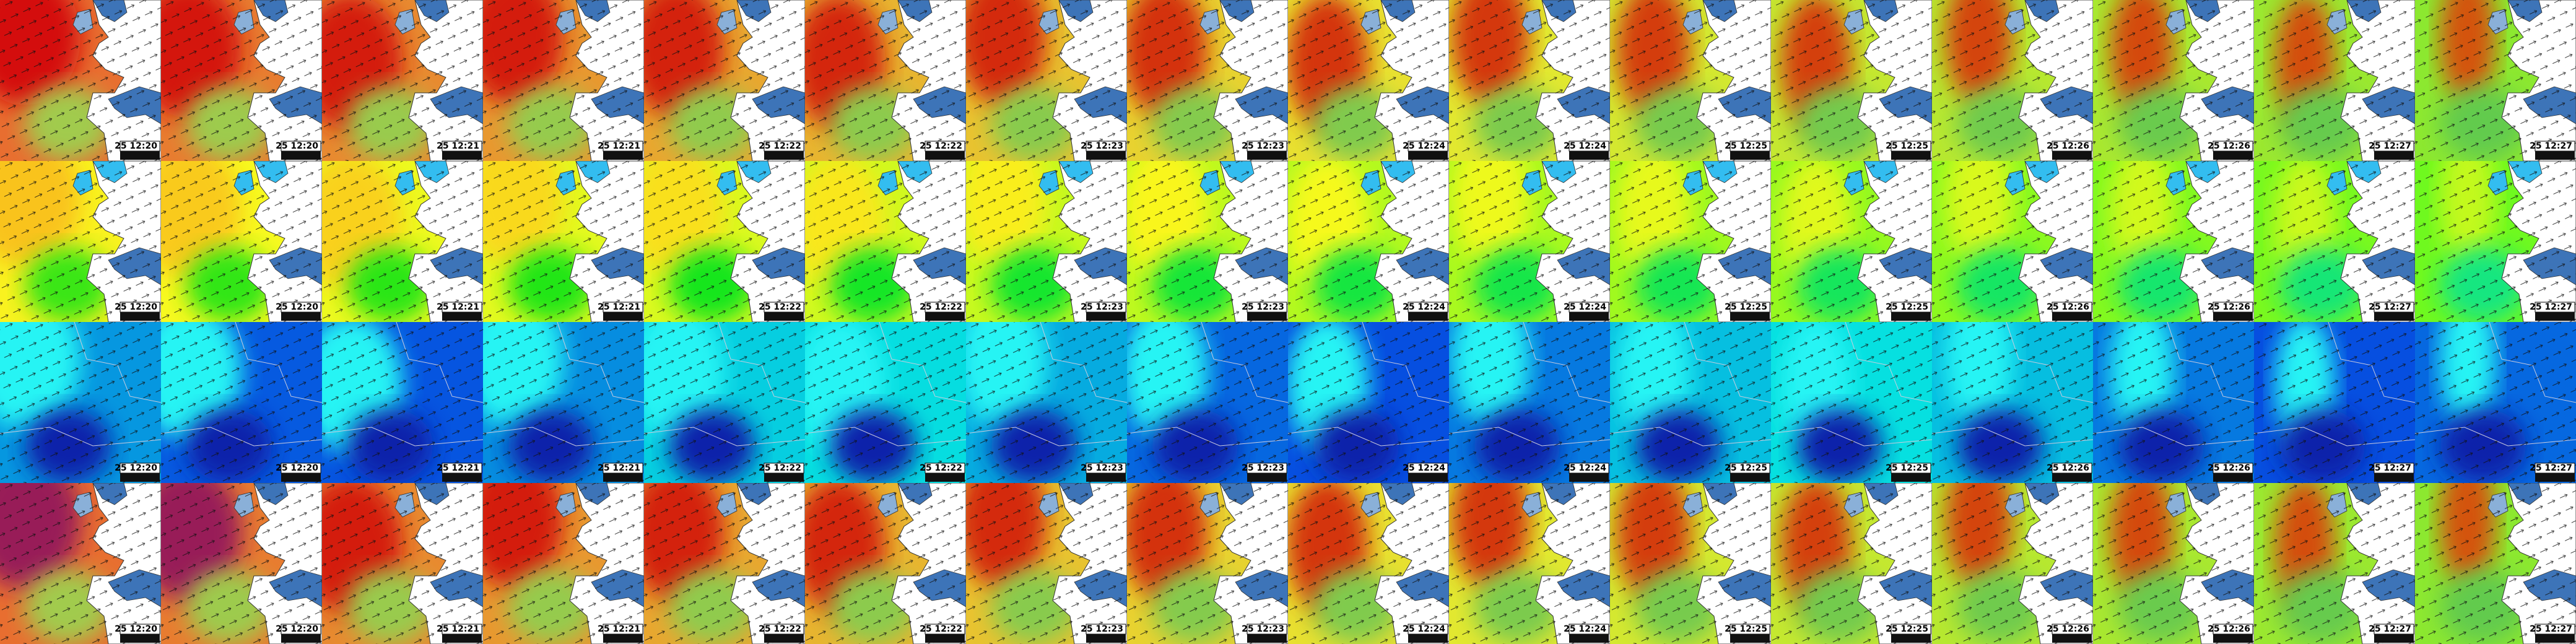  What do you see at coordinates (1851, 402) in the screenshot?
I see `map-tile: 25 12:25` at bounding box center [1851, 402].